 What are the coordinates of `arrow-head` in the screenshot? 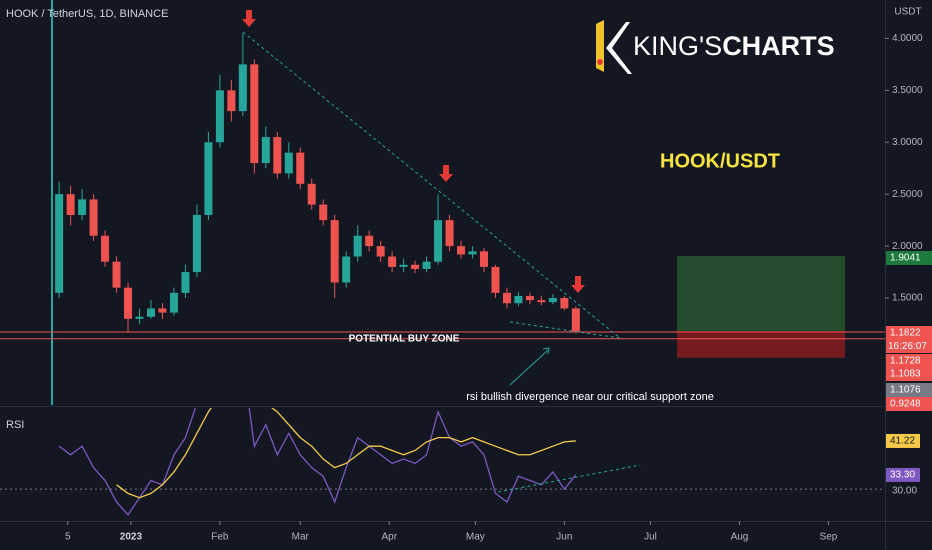 It's located at (546, 351).